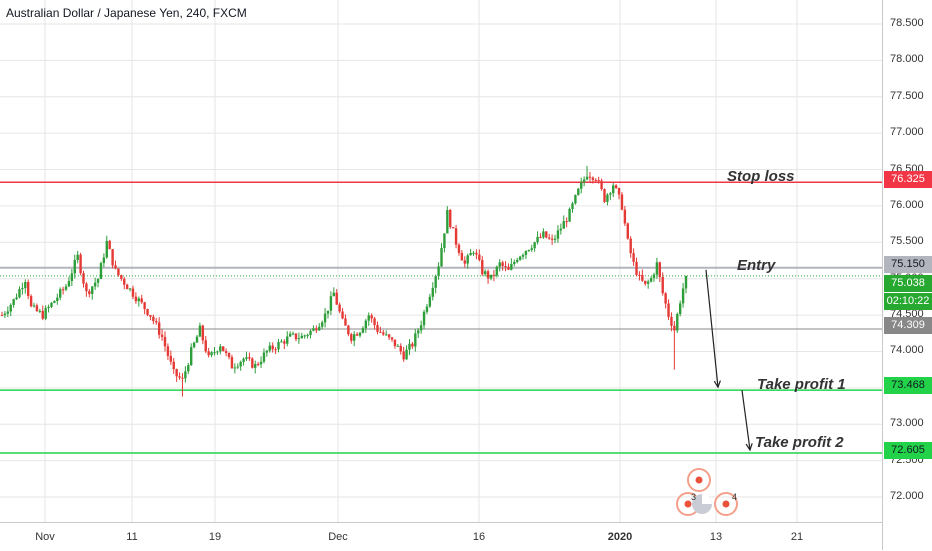 This screenshot has height=551, width=932. What do you see at coordinates (907, 95) in the screenshot?
I see `price-tick-label: 77.500` at bounding box center [907, 95].